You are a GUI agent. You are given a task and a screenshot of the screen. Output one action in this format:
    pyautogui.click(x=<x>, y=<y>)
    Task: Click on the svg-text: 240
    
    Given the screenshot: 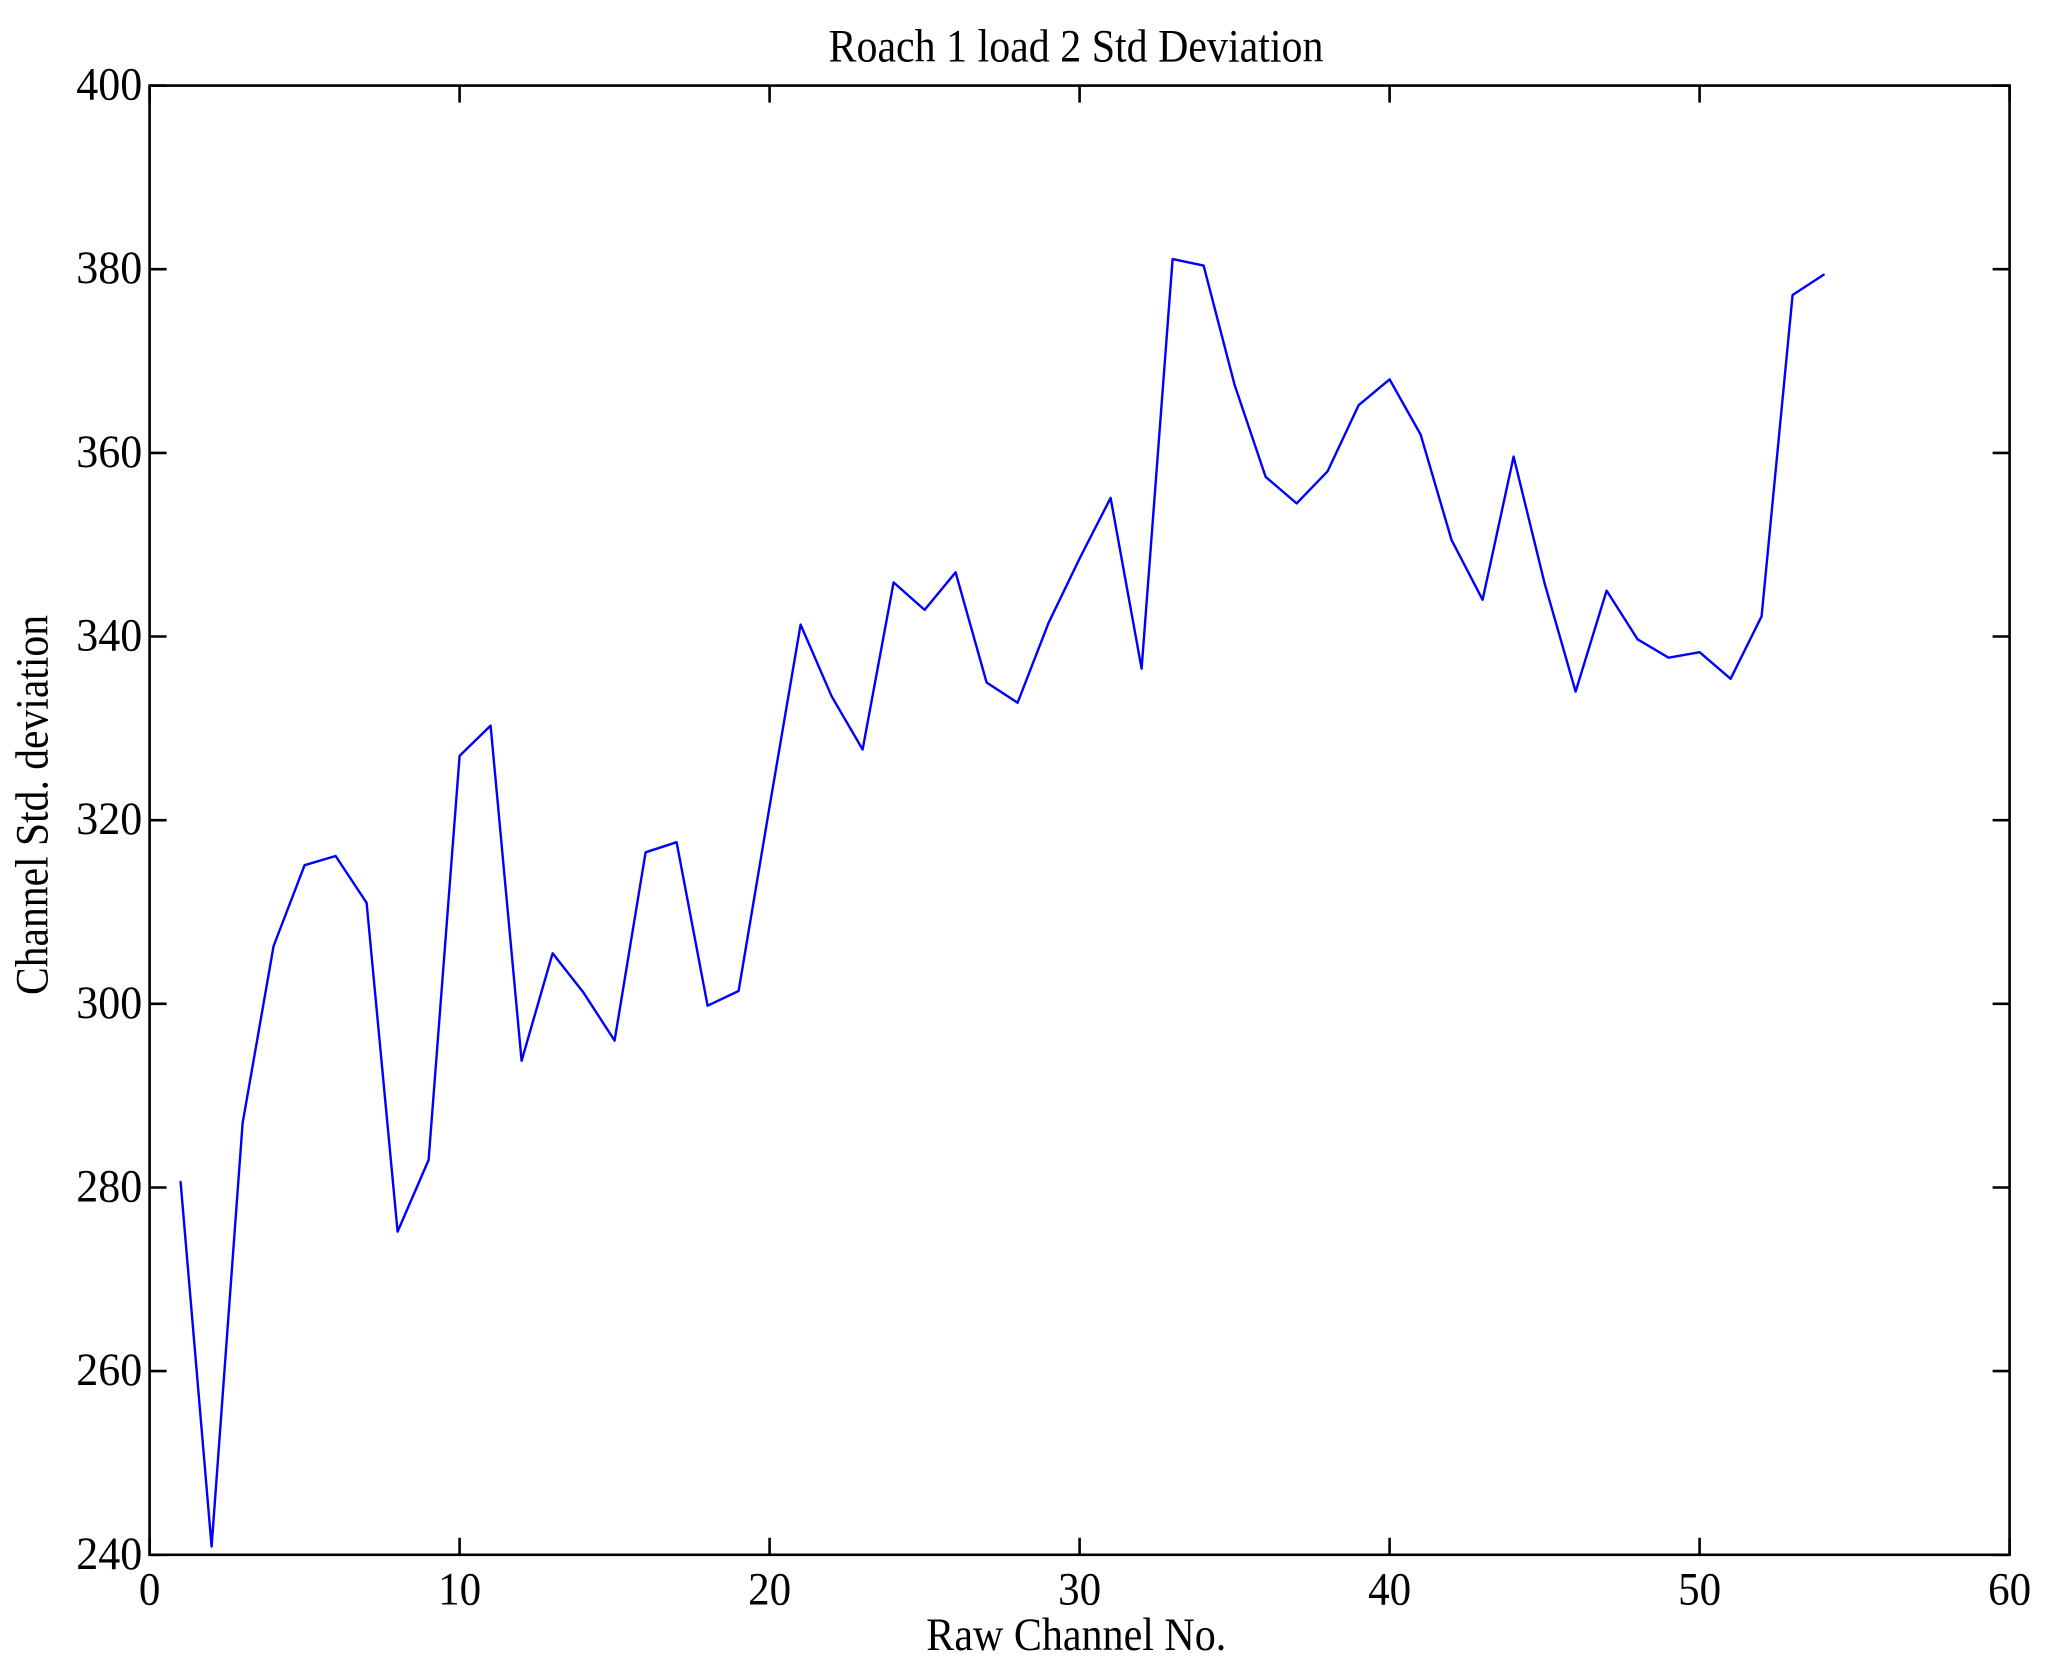 What is the action you would take?
    pyautogui.click(x=109, y=1554)
    